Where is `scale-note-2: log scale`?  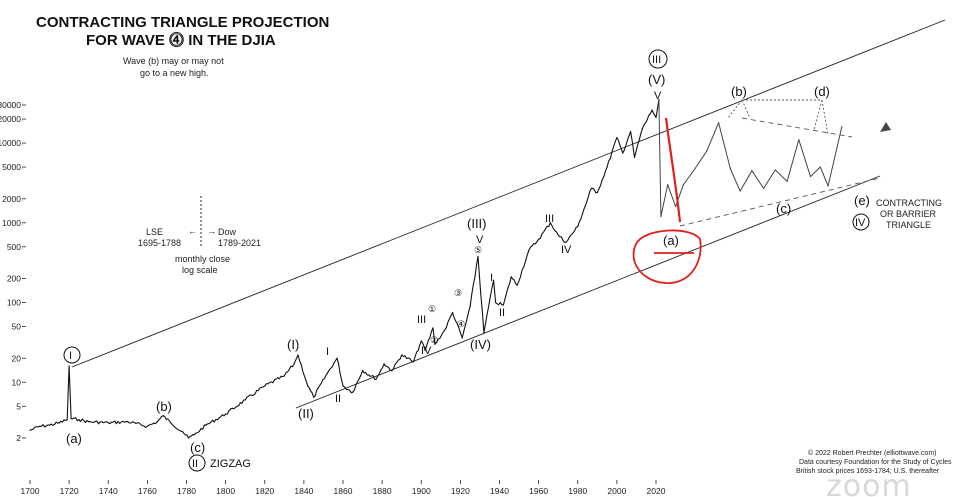 scale-note-2: log scale is located at coordinates (200, 270).